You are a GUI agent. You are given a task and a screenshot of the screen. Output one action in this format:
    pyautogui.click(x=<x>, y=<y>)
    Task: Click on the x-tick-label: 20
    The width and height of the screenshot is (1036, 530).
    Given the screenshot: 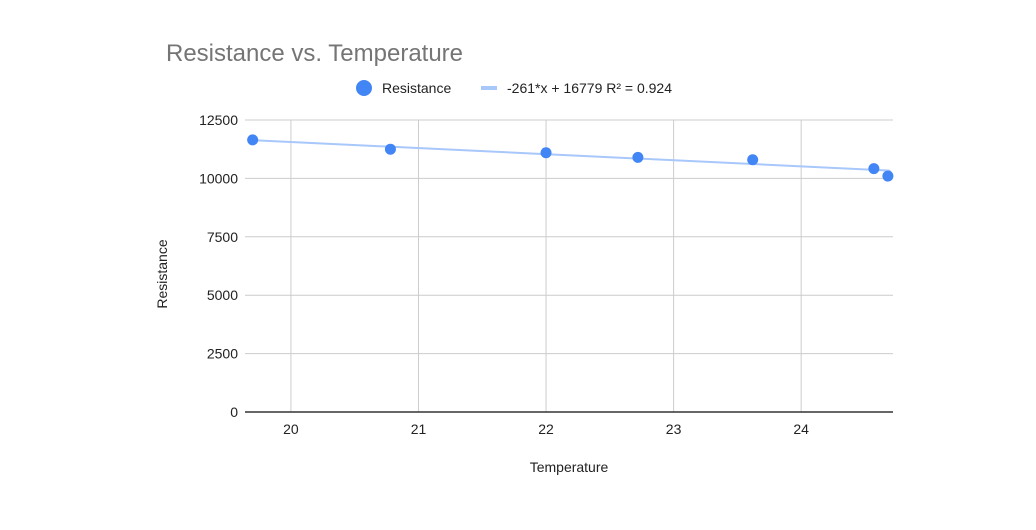 What is the action you would take?
    pyautogui.click(x=291, y=429)
    